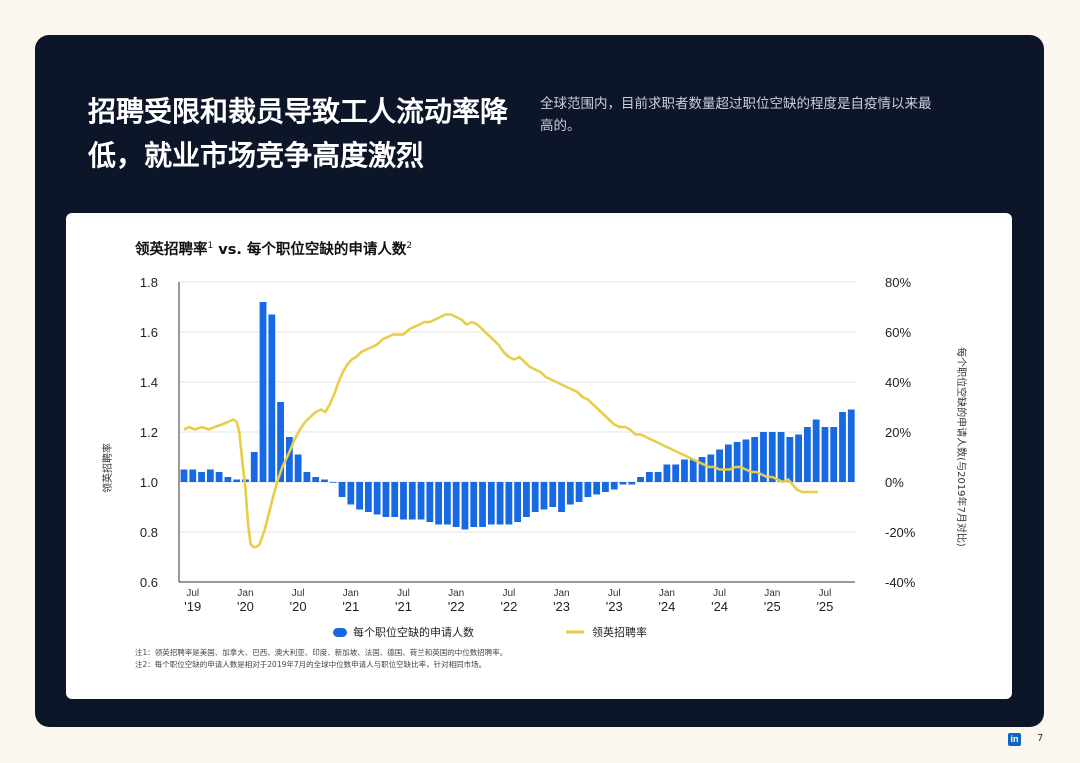  I want to click on chart-title-sup1: 1, so click(210, 246).